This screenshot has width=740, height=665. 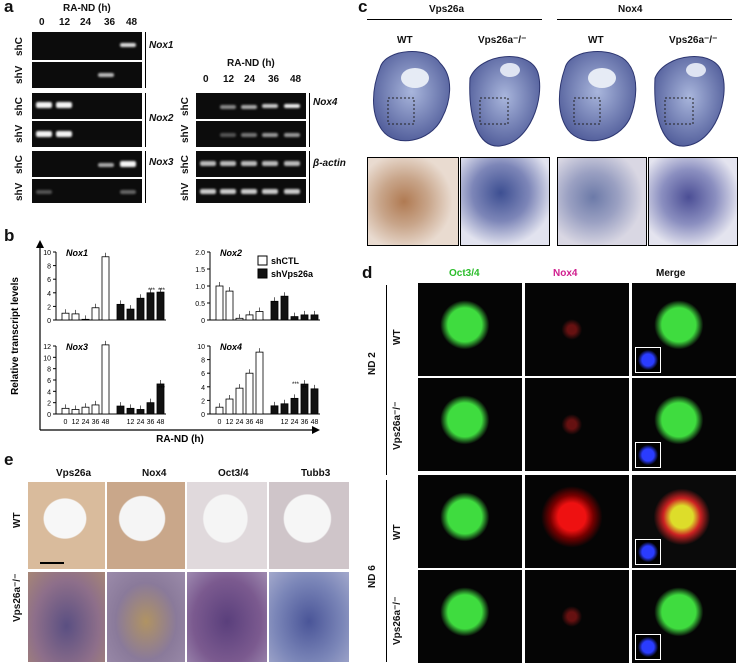 I want to click on day-label: ND 2, so click(x=372, y=363).